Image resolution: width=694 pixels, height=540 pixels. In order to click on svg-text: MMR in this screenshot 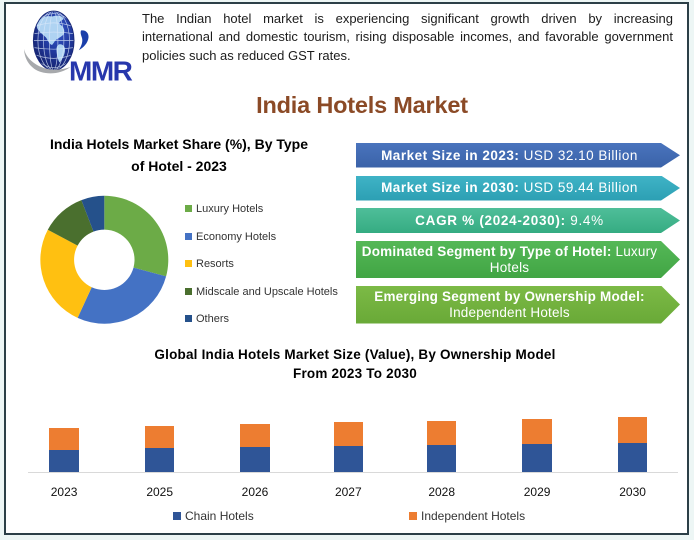, I will do `click(101, 71)`.